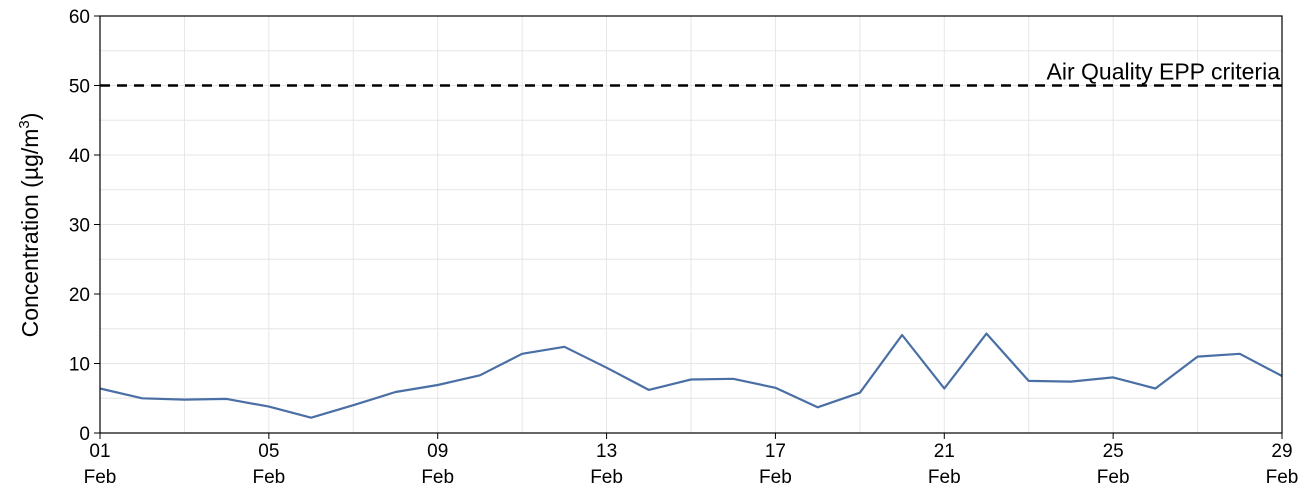 This screenshot has width=1314, height=495. Describe the element at coordinates (691, 73) in the screenshot. I see `reference-lines: Air Quality EPP criteria` at that location.